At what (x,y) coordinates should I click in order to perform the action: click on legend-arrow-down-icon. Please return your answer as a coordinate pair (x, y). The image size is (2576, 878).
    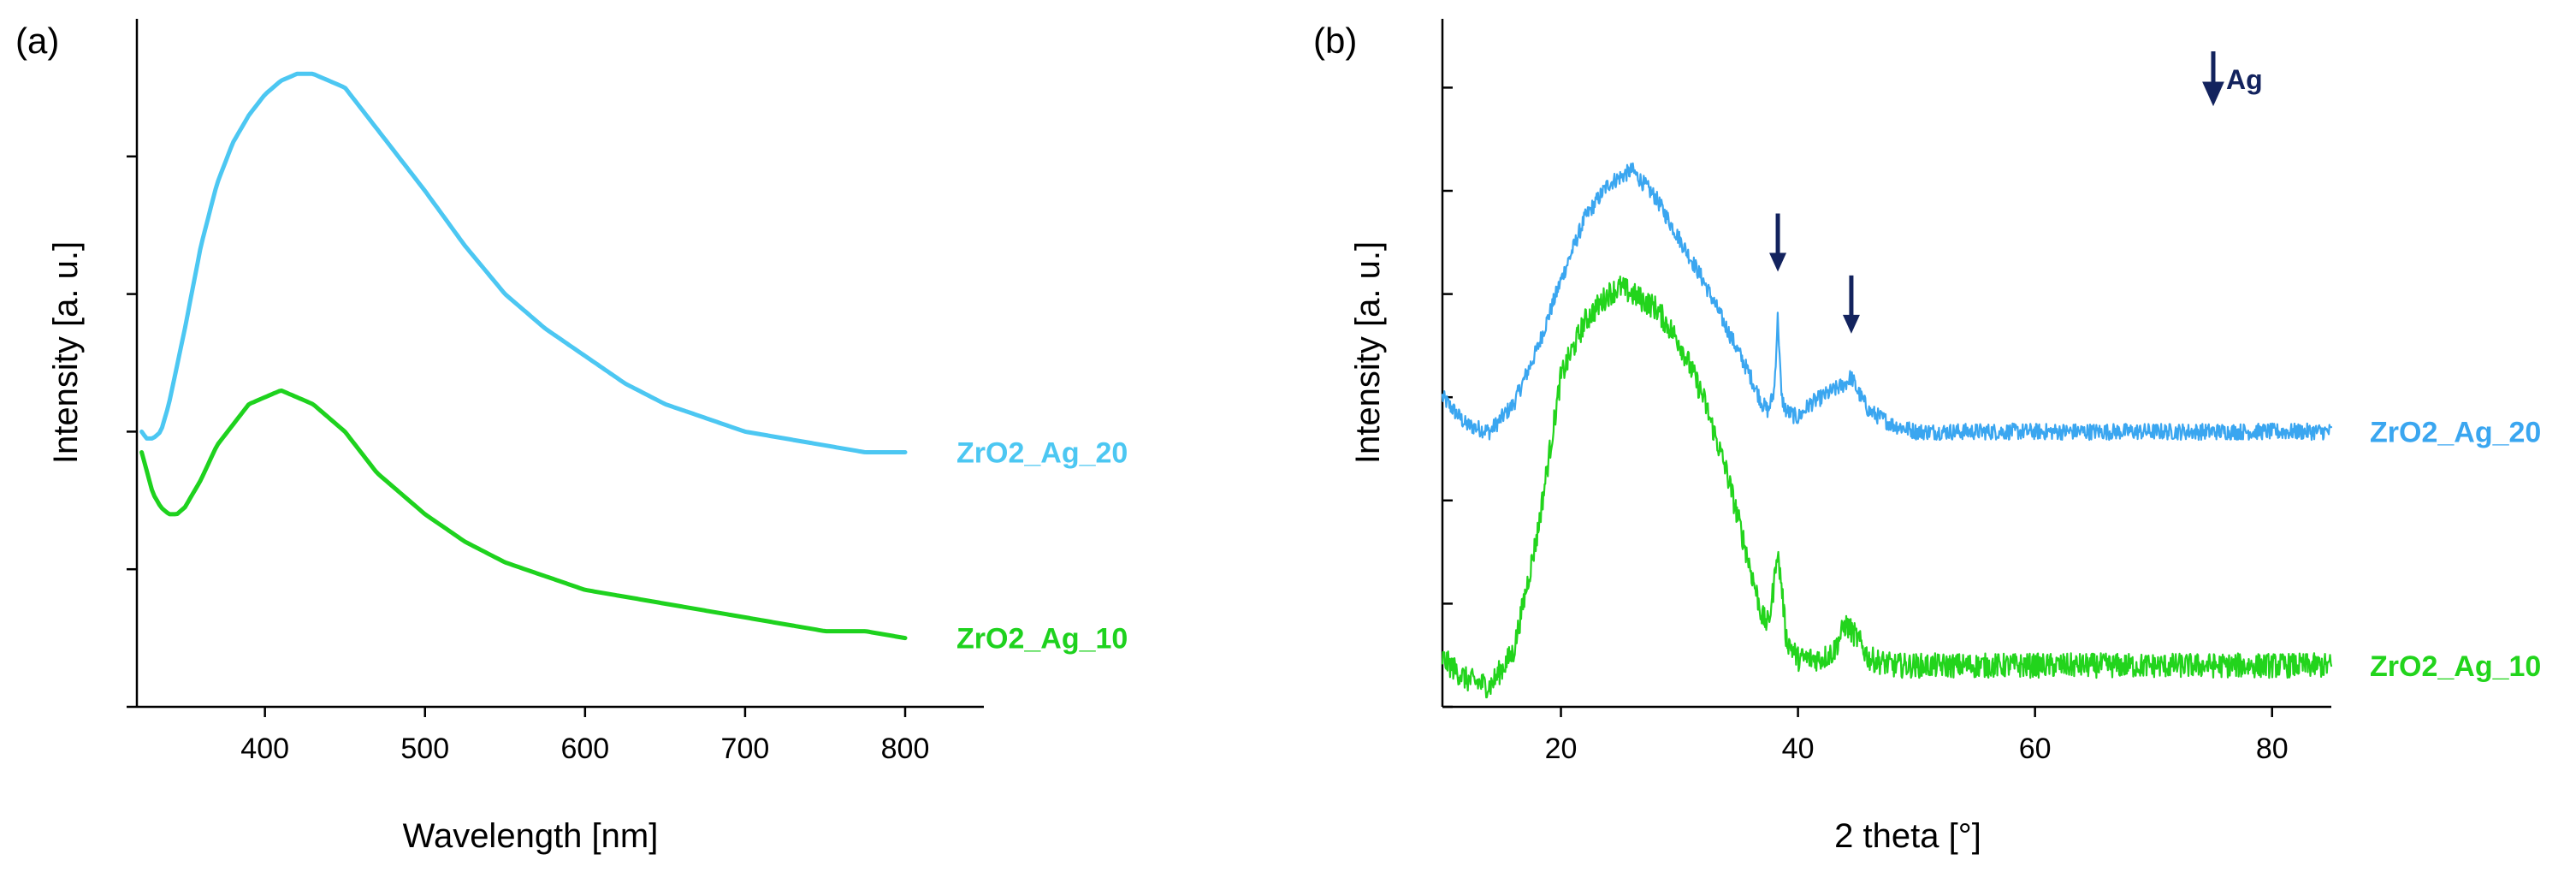
    Looking at the image, I should click on (2213, 79).